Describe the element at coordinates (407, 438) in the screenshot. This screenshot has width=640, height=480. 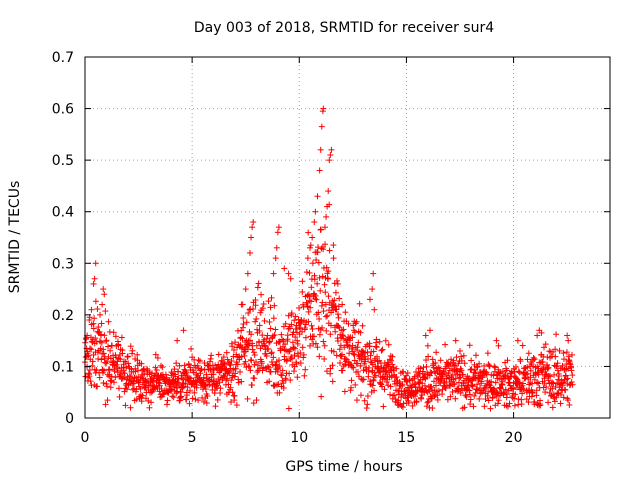
I see `x-tick-label: 15` at that location.